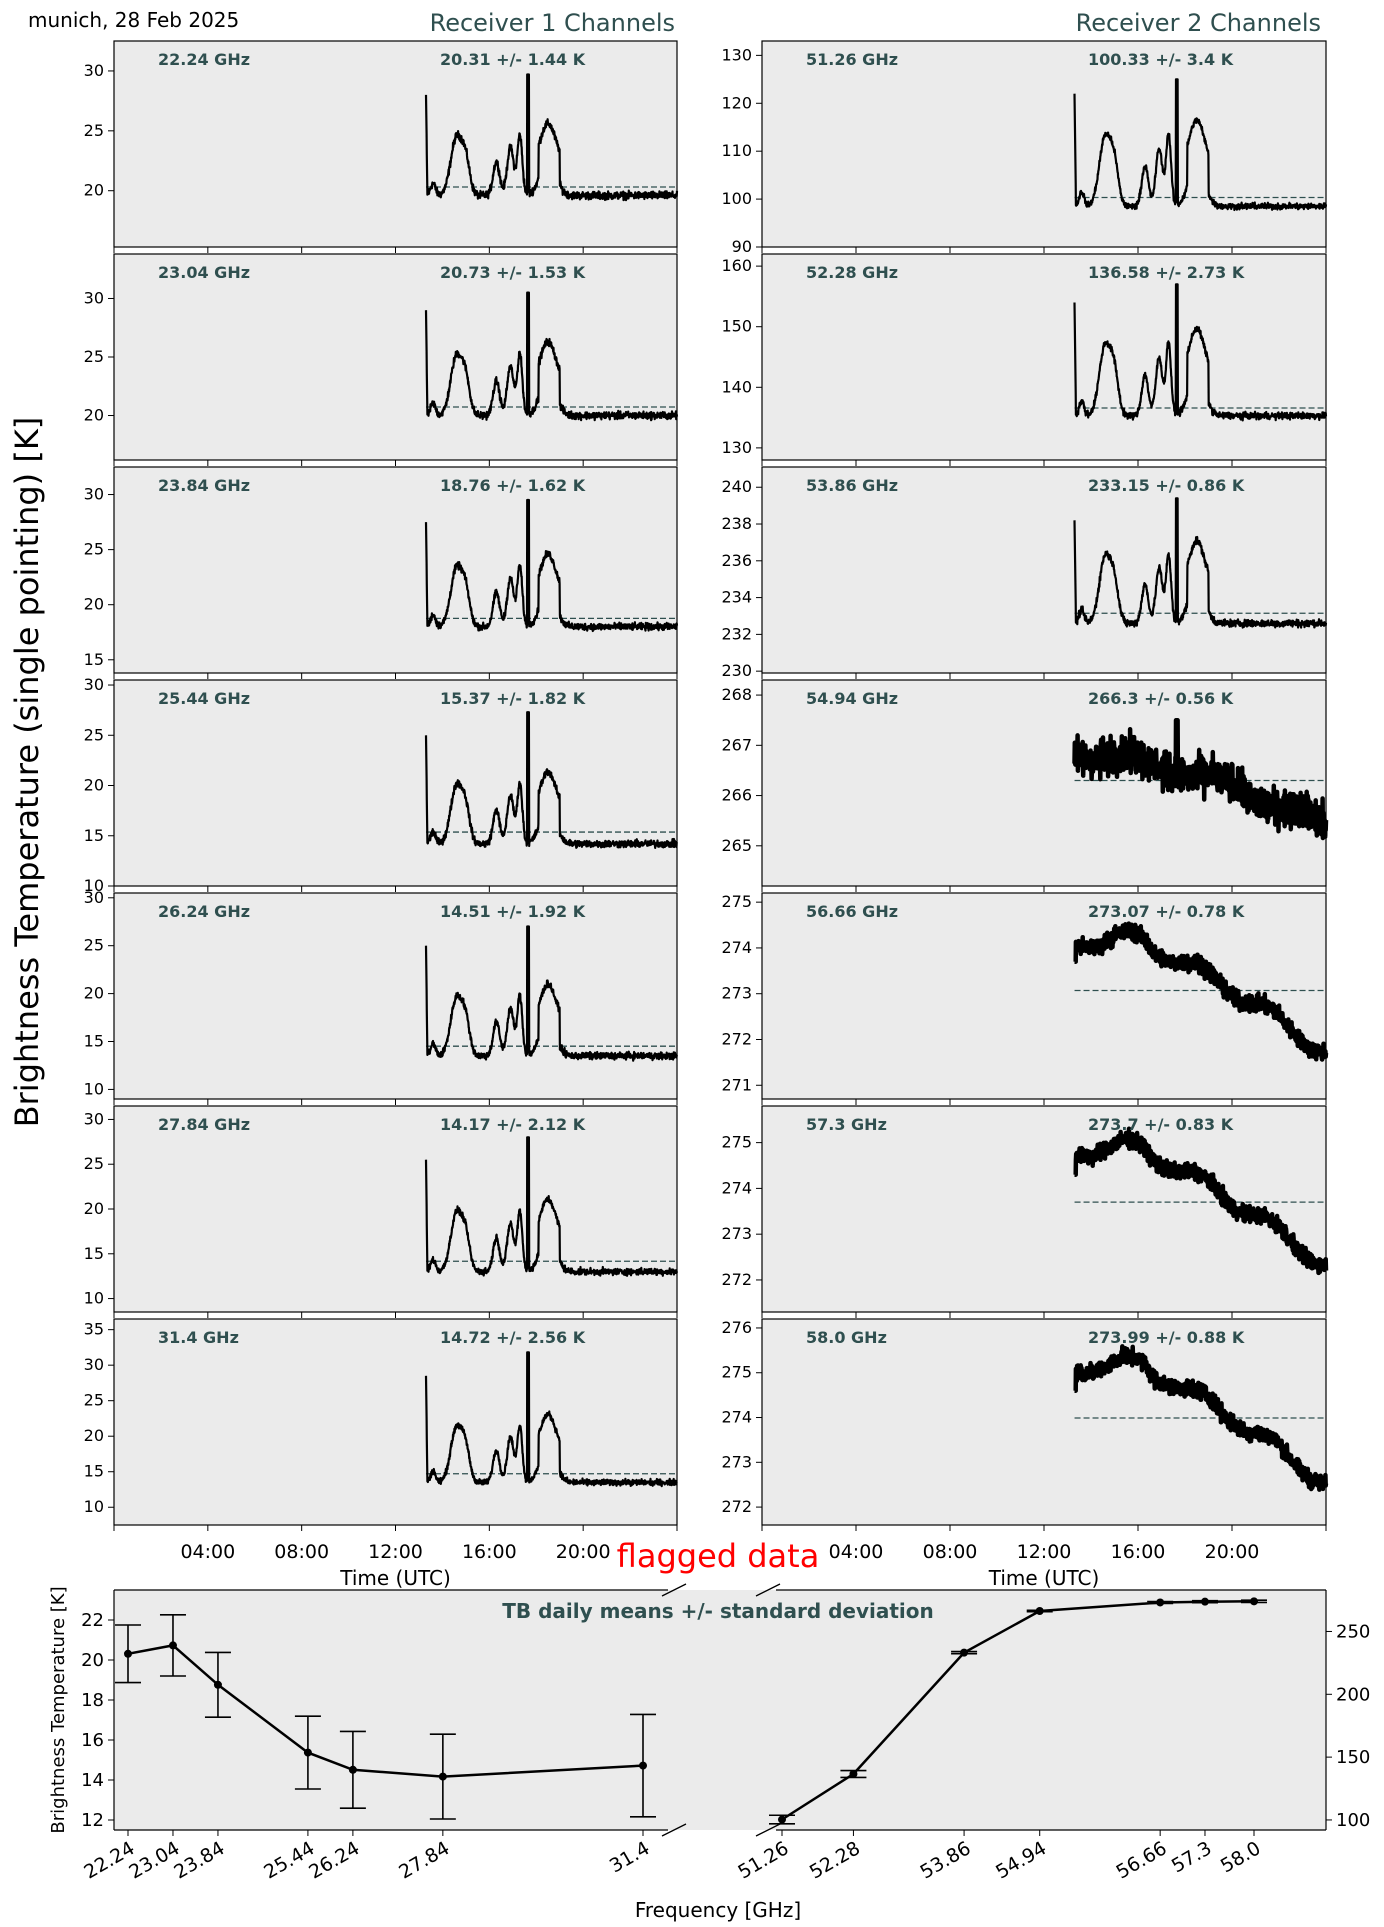 Image resolution: width=1384 pixels, height=1927 pixels. I want to click on right-y-tick-label: 200, so click(1353, 1694).